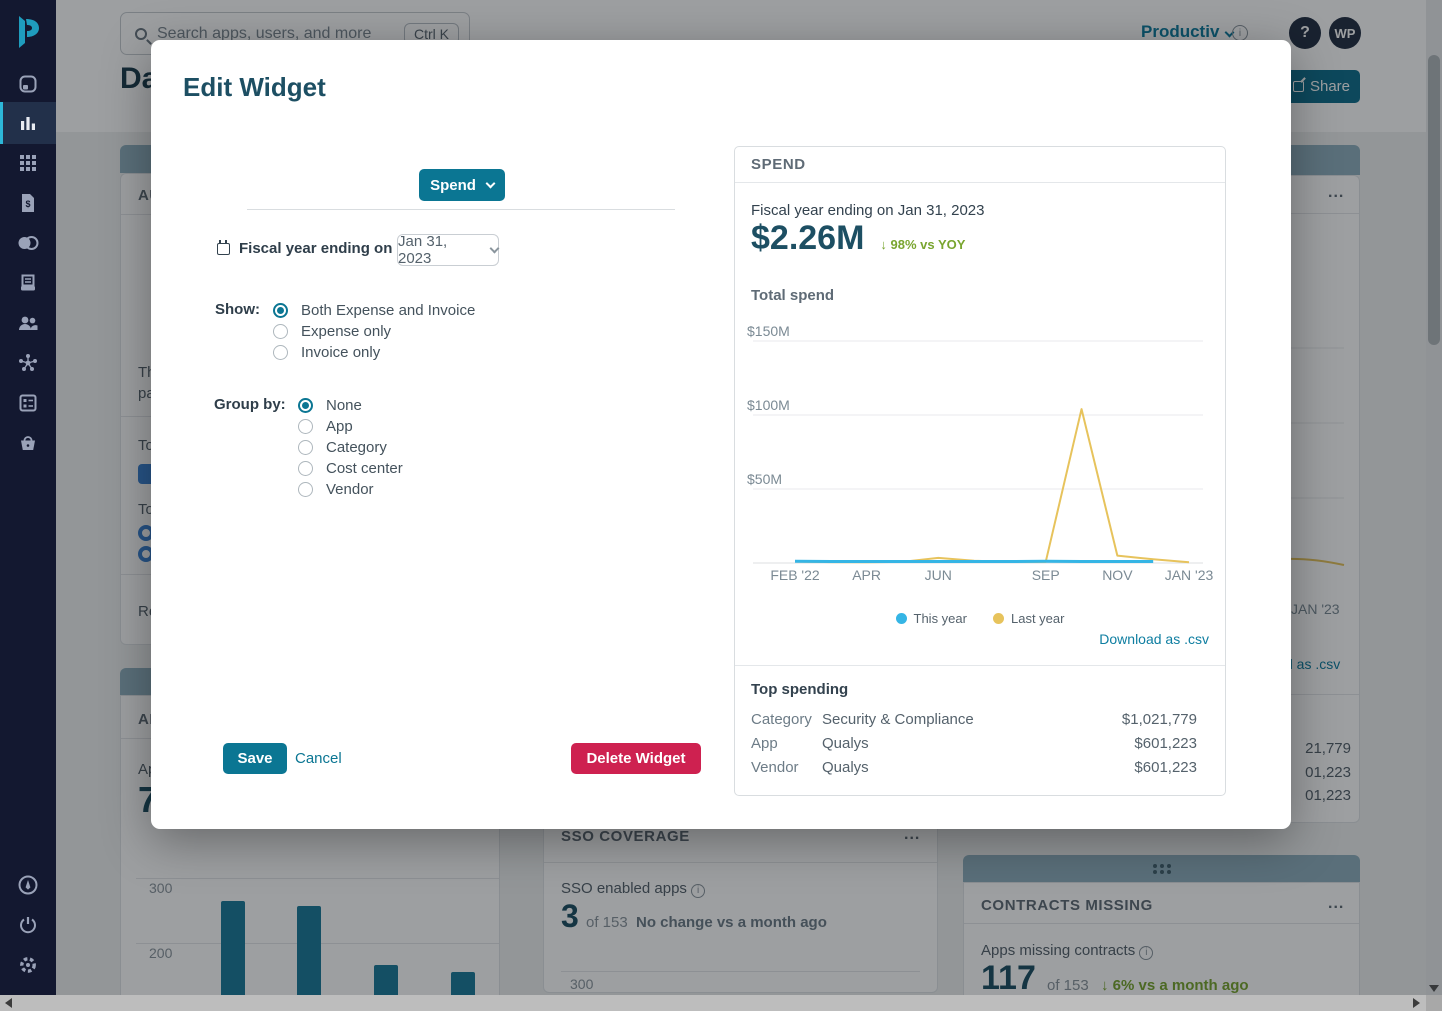 The height and width of the screenshot is (1011, 1442). Describe the element at coordinates (625, 836) in the screenshot. I see `widget-title: SSO COVERAGE` at that location.